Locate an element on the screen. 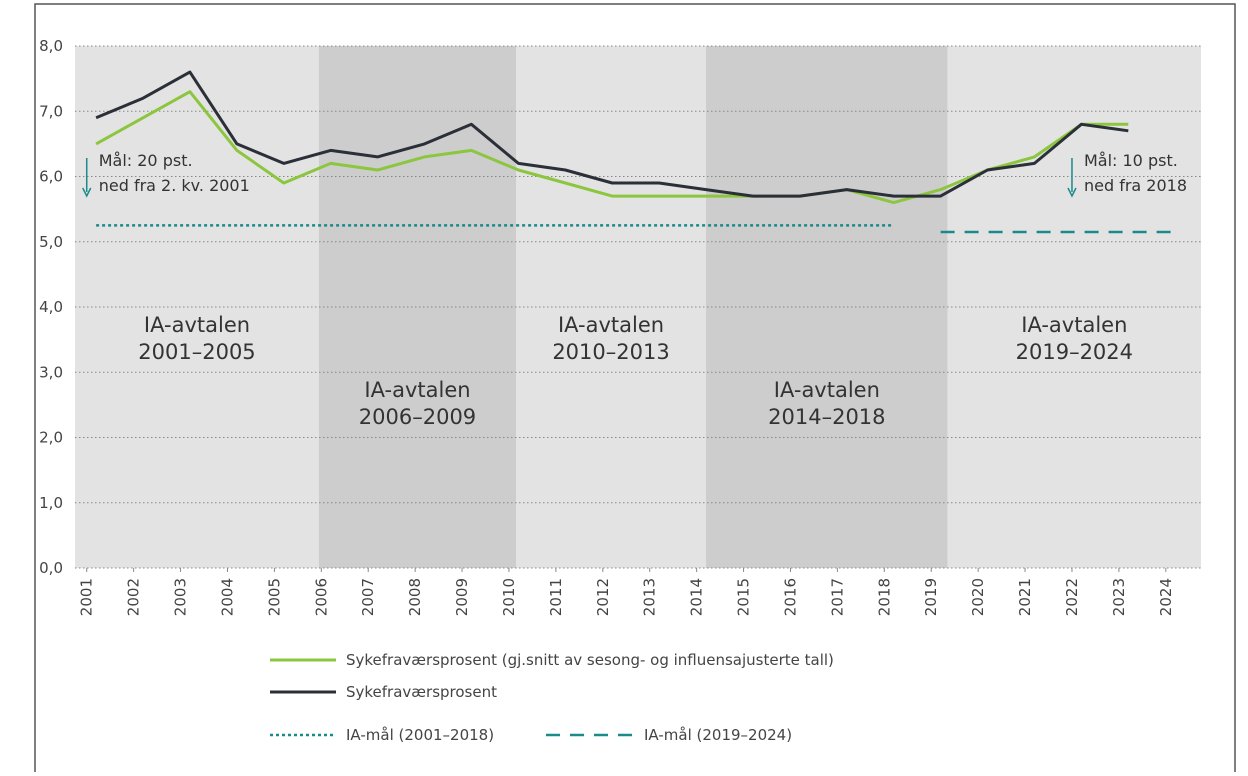 The width and height of the screenshot is (1248, 776). period-label: 2001–2005 is located at coordinates (196, 352).